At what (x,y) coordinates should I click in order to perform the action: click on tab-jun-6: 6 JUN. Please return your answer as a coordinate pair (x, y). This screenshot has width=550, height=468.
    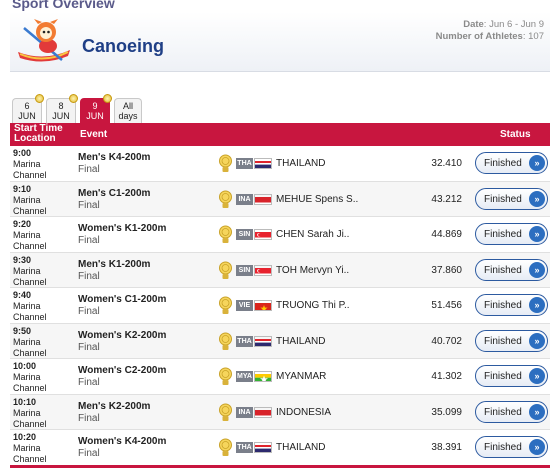
    Looking at the image, I should click on (28, 108).